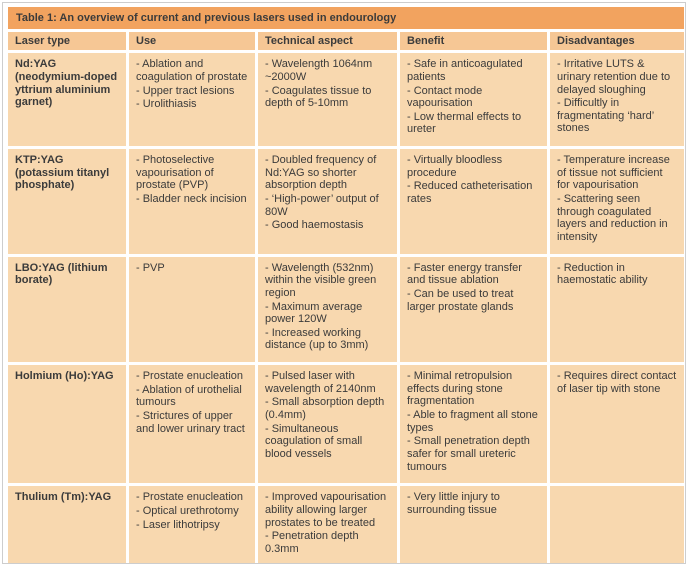  I want to click on bullet-item: - Small absorption depth (0.4mm), so click(325, 409).